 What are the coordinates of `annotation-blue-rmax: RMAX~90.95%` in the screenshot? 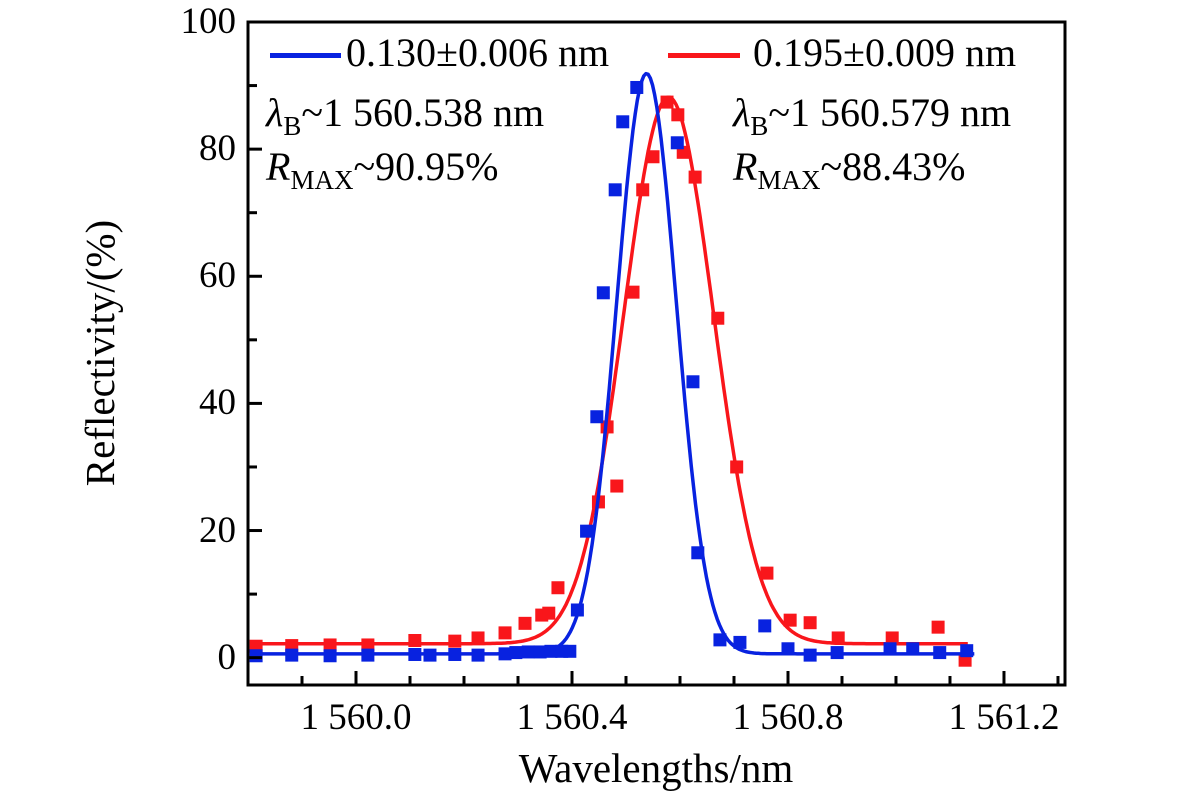 It's located at (382, 169).